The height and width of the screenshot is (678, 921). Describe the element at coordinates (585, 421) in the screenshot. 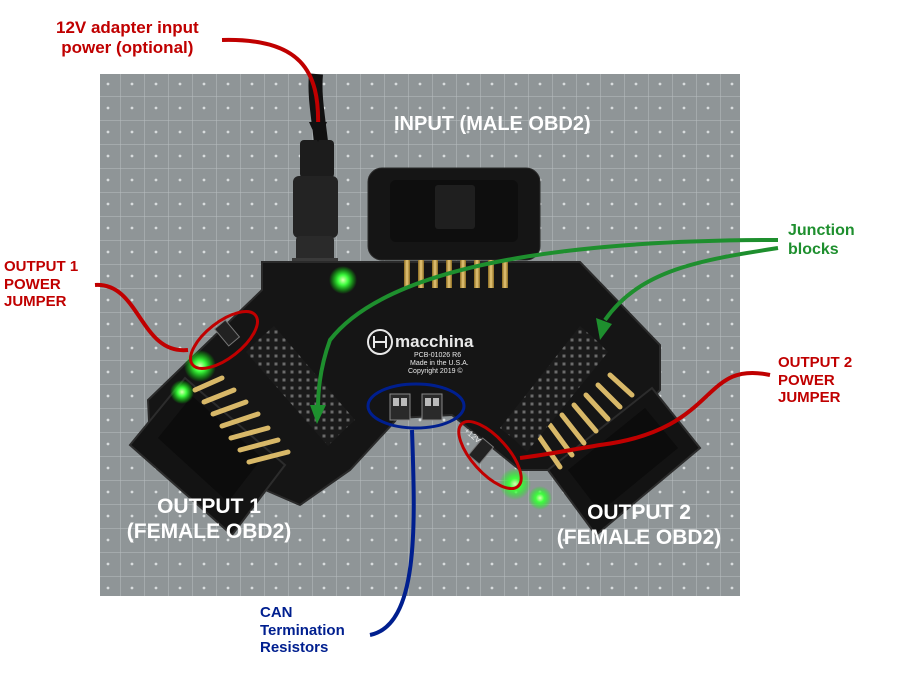

I see `output2-pins` at that location.